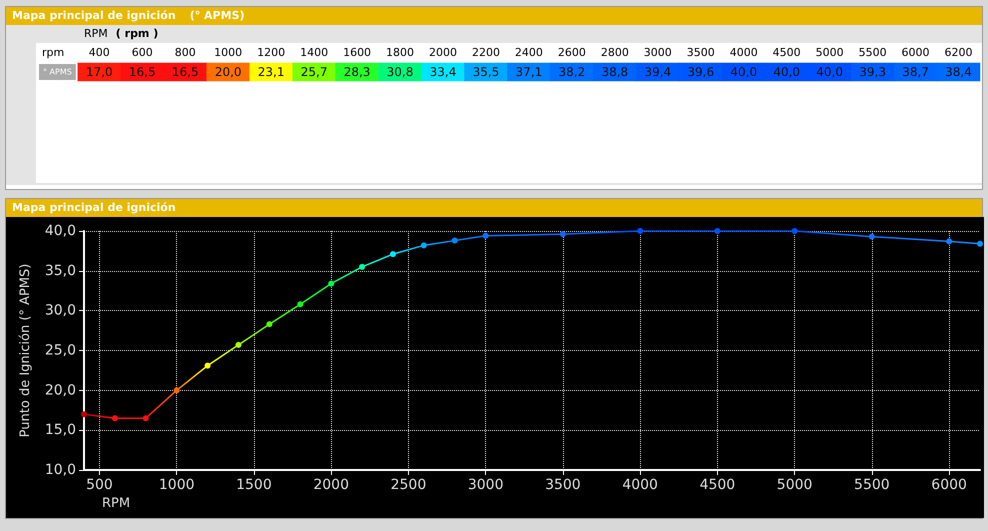 The image size is (988, 531). What do you see at coordinates (228, 72) in the screenshot?
I see `data-label: 20,0` at bounding box center [228, 72].